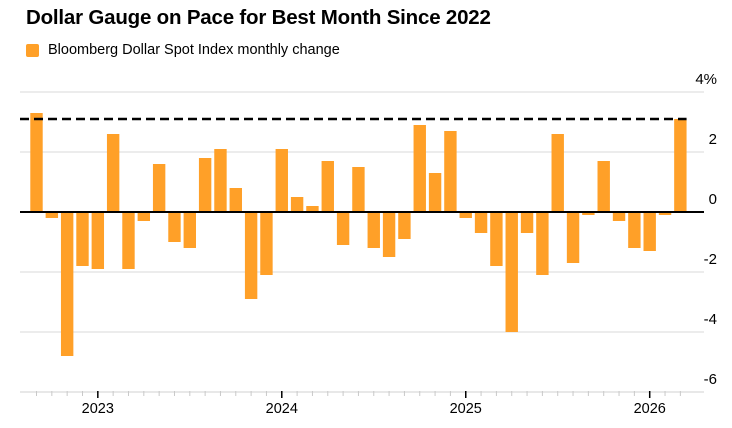 The height and width of the screenshot is (428, 732). I want to click on x-axis-year-label: 2025, so click(466, 409).